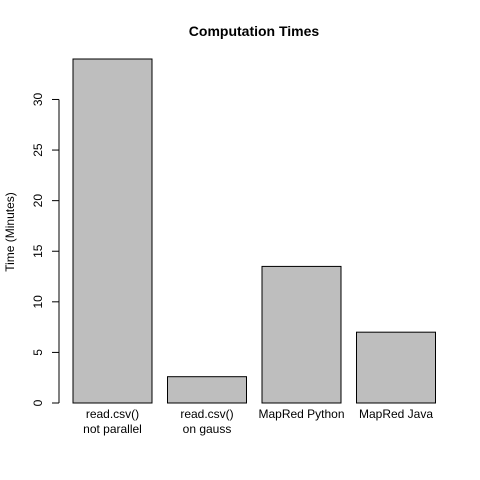  What do you see at coordinates (38, 201) in the screenshot?
I see `y-tick-label: 20` at bounding box center [38, 201].